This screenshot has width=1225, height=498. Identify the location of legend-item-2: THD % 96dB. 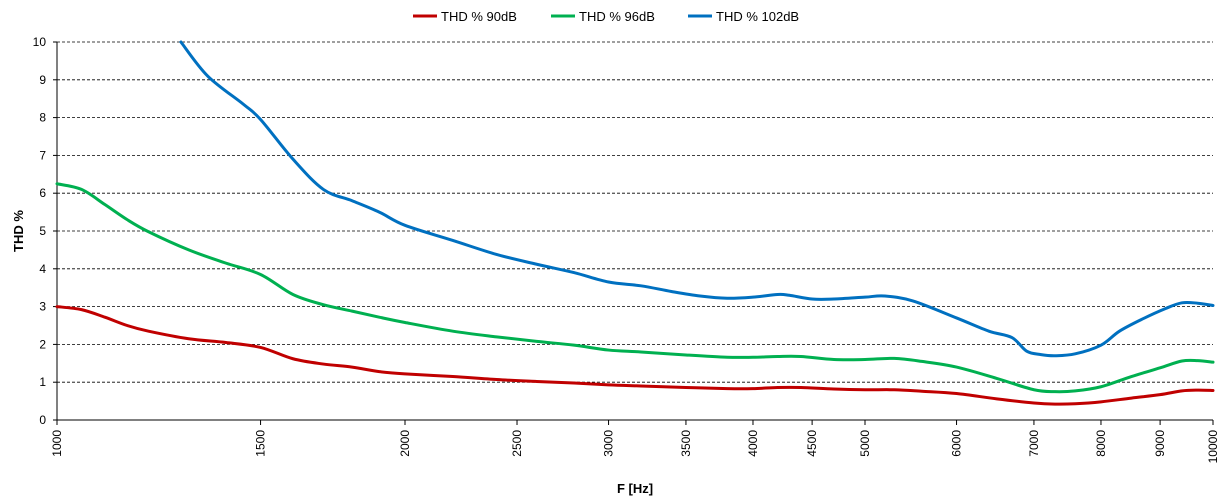
(603, 16).